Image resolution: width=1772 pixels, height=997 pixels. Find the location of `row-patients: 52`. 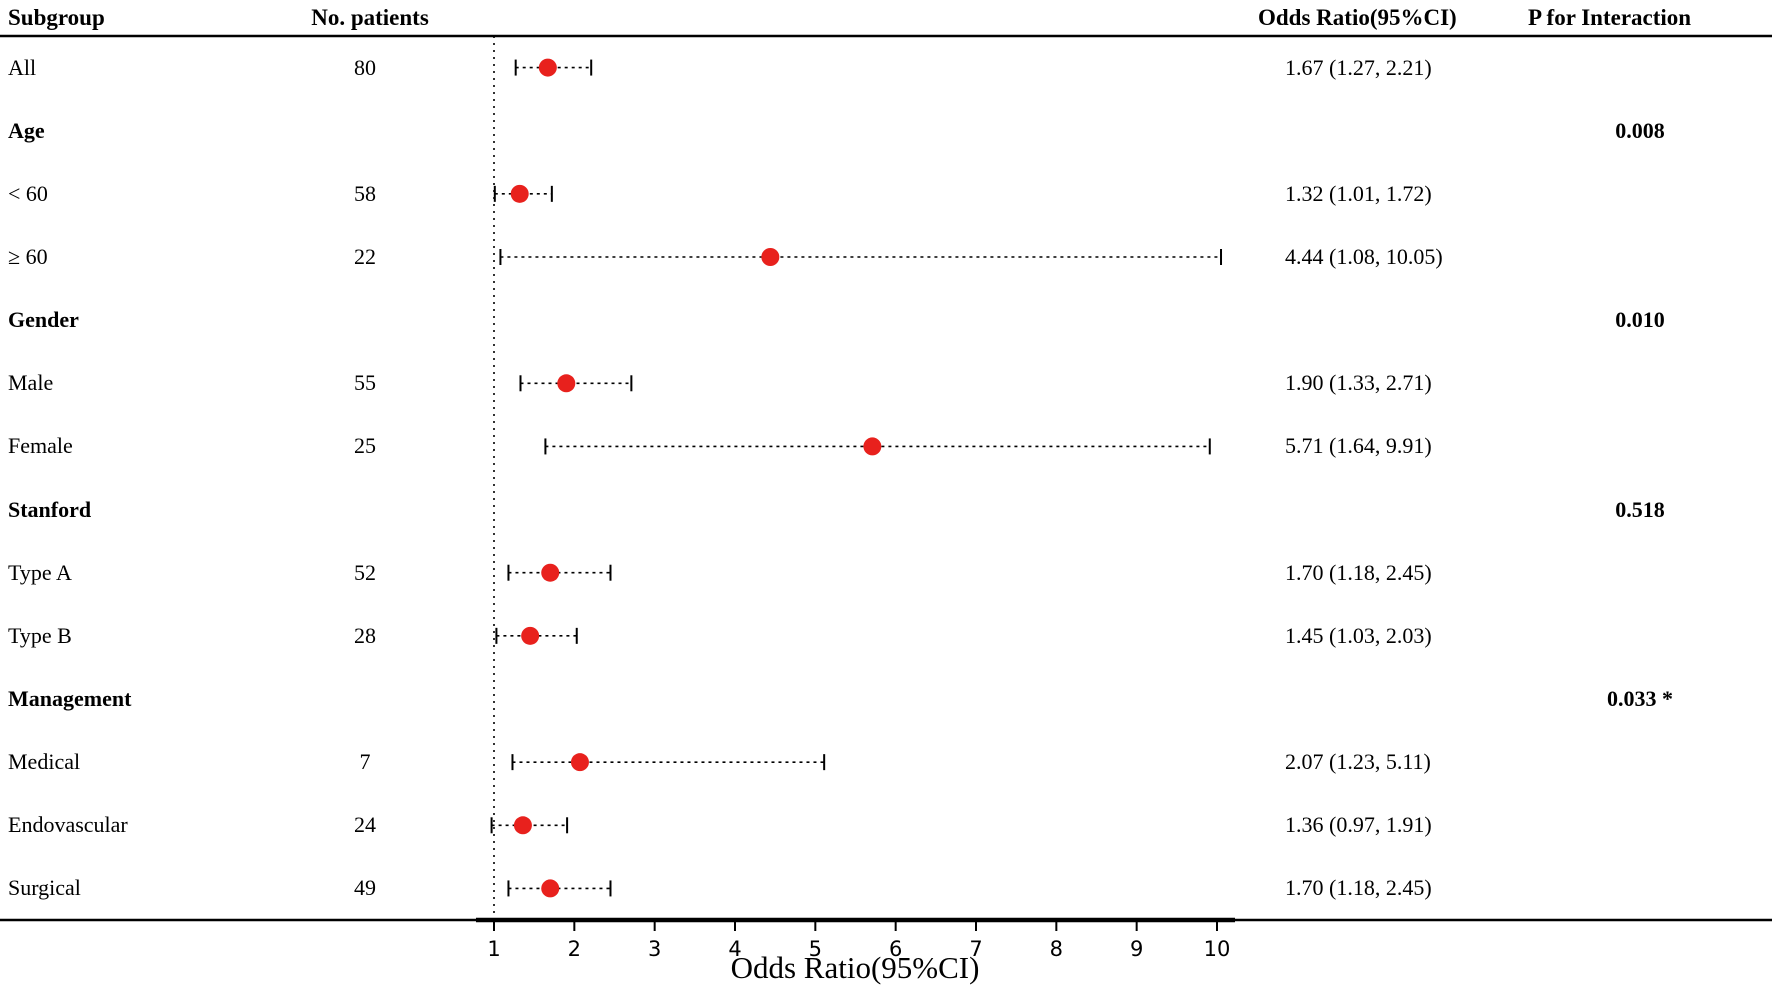

row-patients: 52 is located at coordinates (365, 572).